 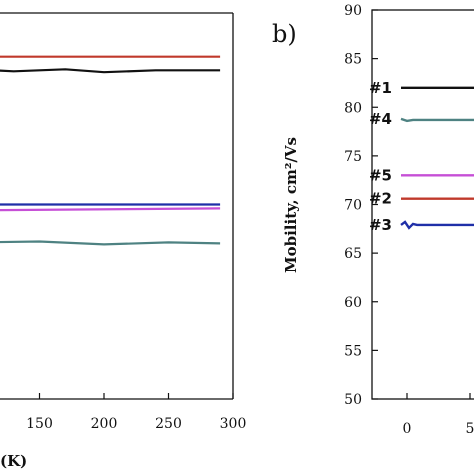 I want to click on panel-b-y-tick-label: 80, so click(x=353, y=108).